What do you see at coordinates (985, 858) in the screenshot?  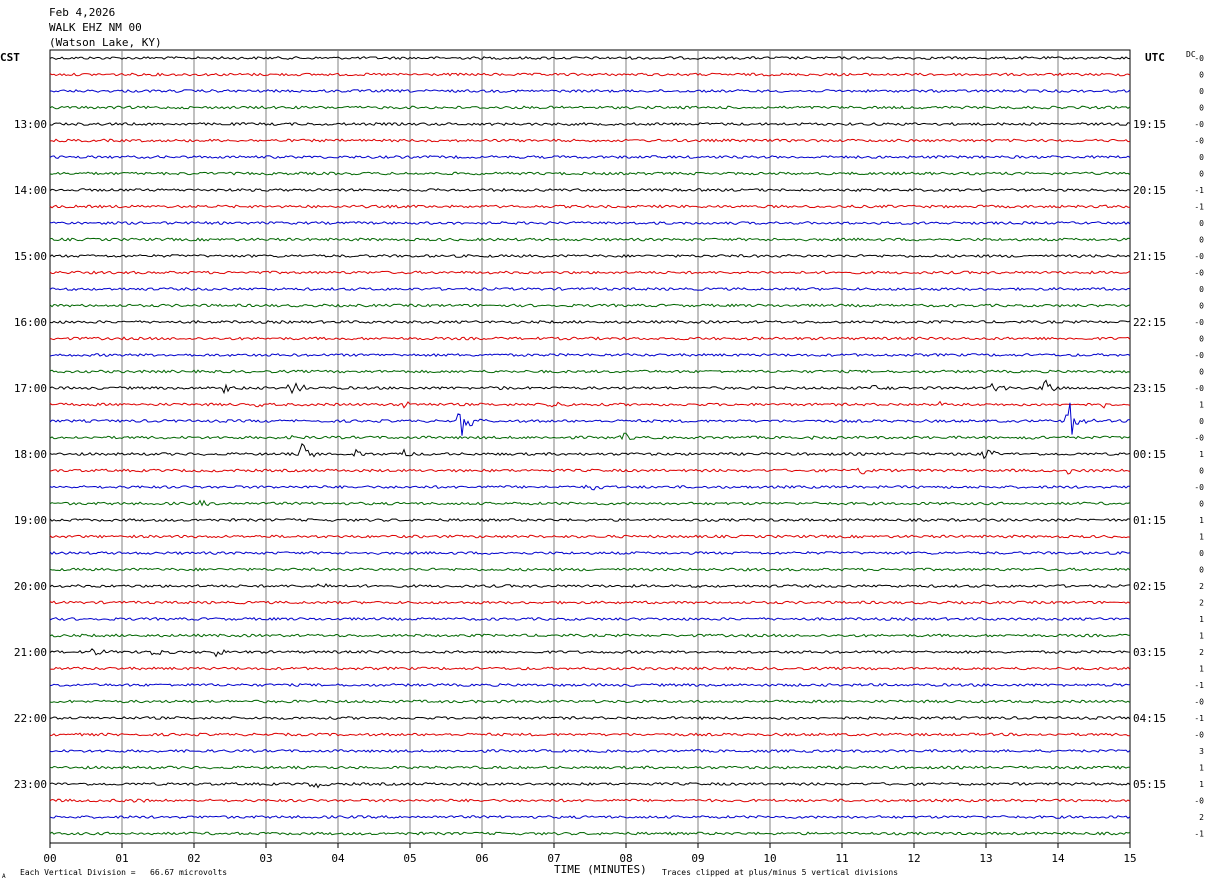 I see `x-tick-label: 13` at bounding box center [985, 858].